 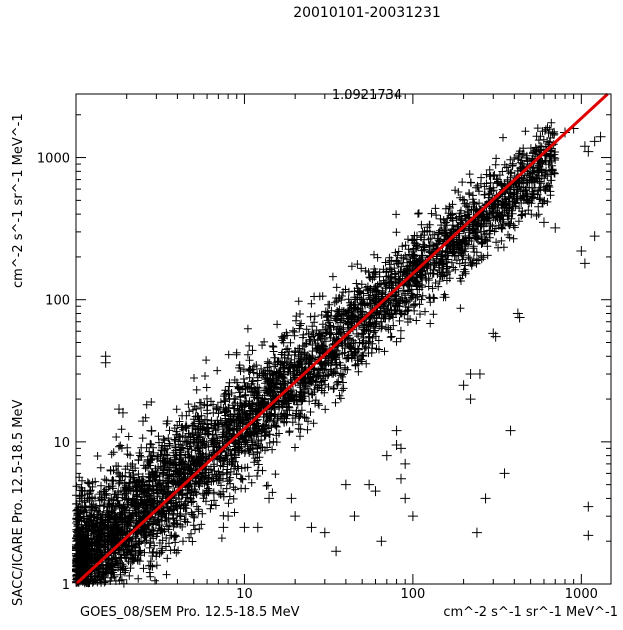 I want to click on y-axis-label-top: cm^-2 s^-1 sr^-1 MeV^-1, so click(x=18, y=200).